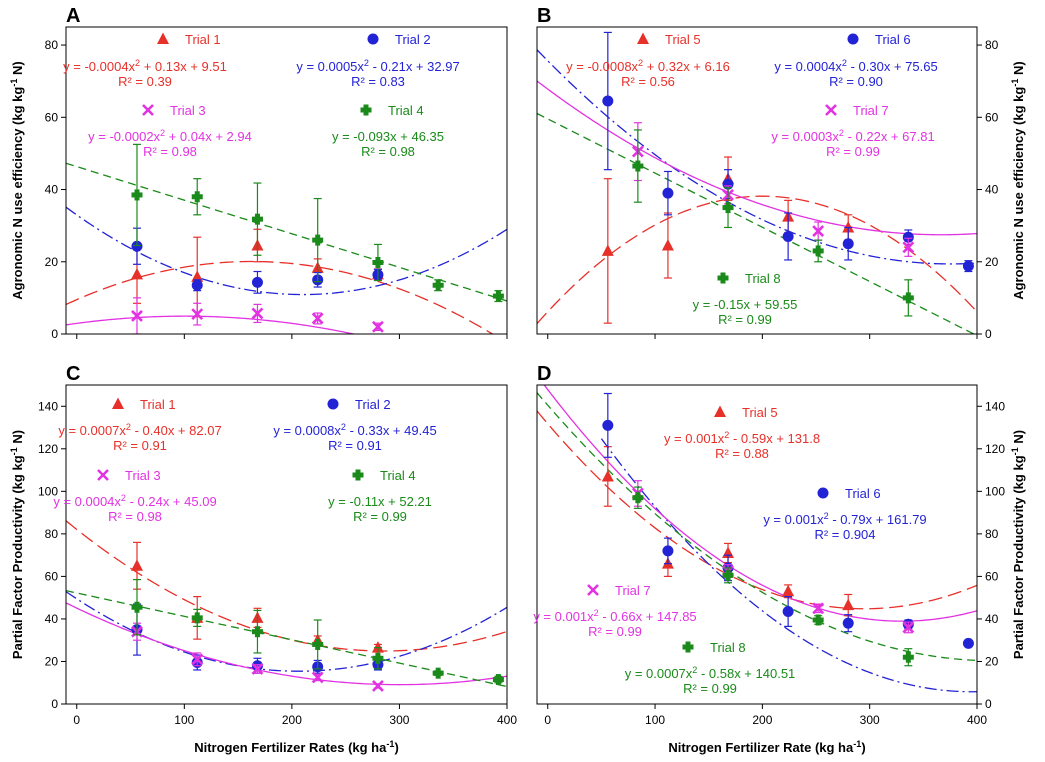 The width and height of the screenshot is (1045, 762). Describe the element at coordinates (170, 136) in the screenshot. I see `fit-equation: y = -0.0002x2 + 0.04x + 2.94` at that location.